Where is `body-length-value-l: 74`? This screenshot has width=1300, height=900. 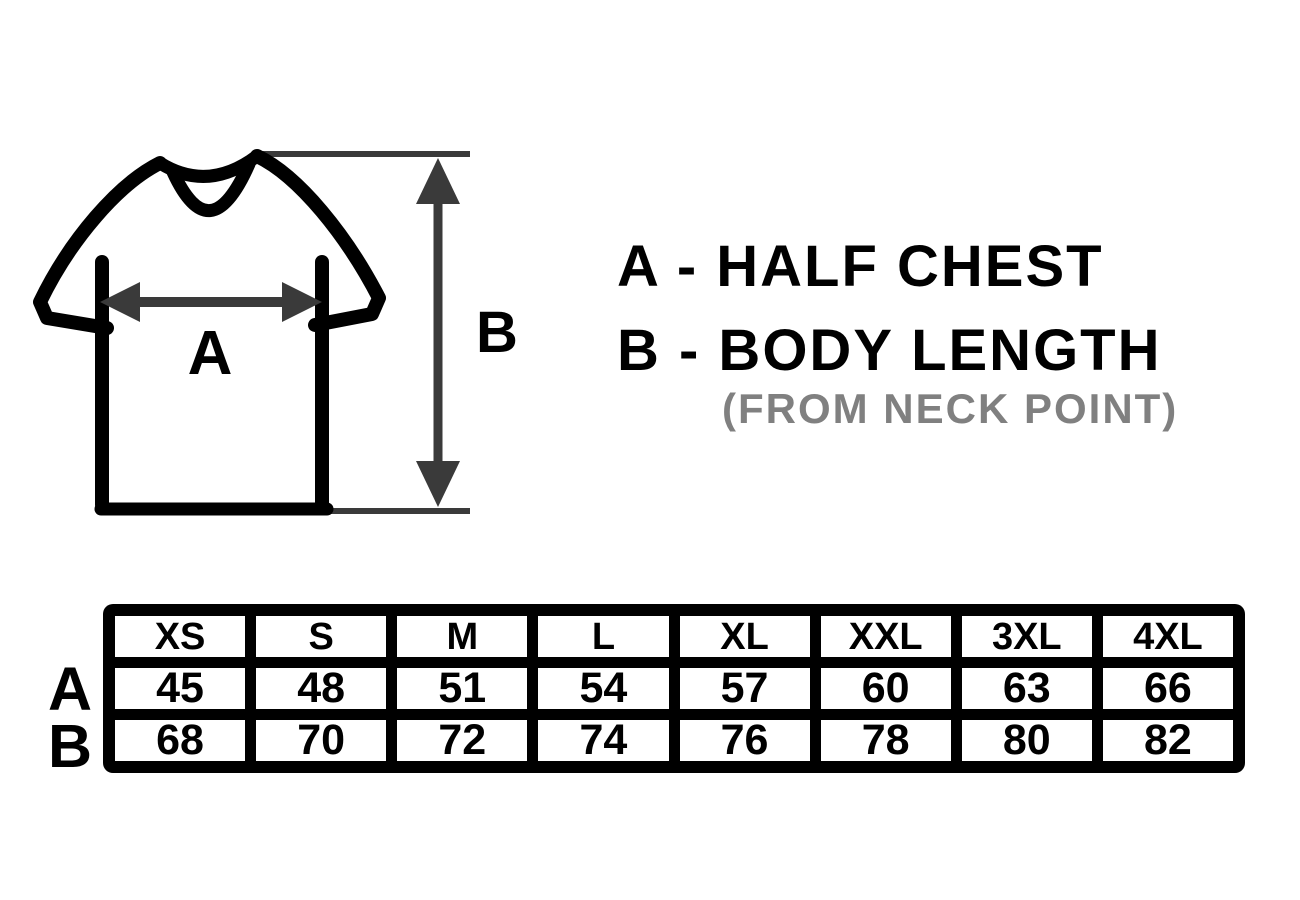 body-length-value-l: 74 is located at coordinates (603, 740).